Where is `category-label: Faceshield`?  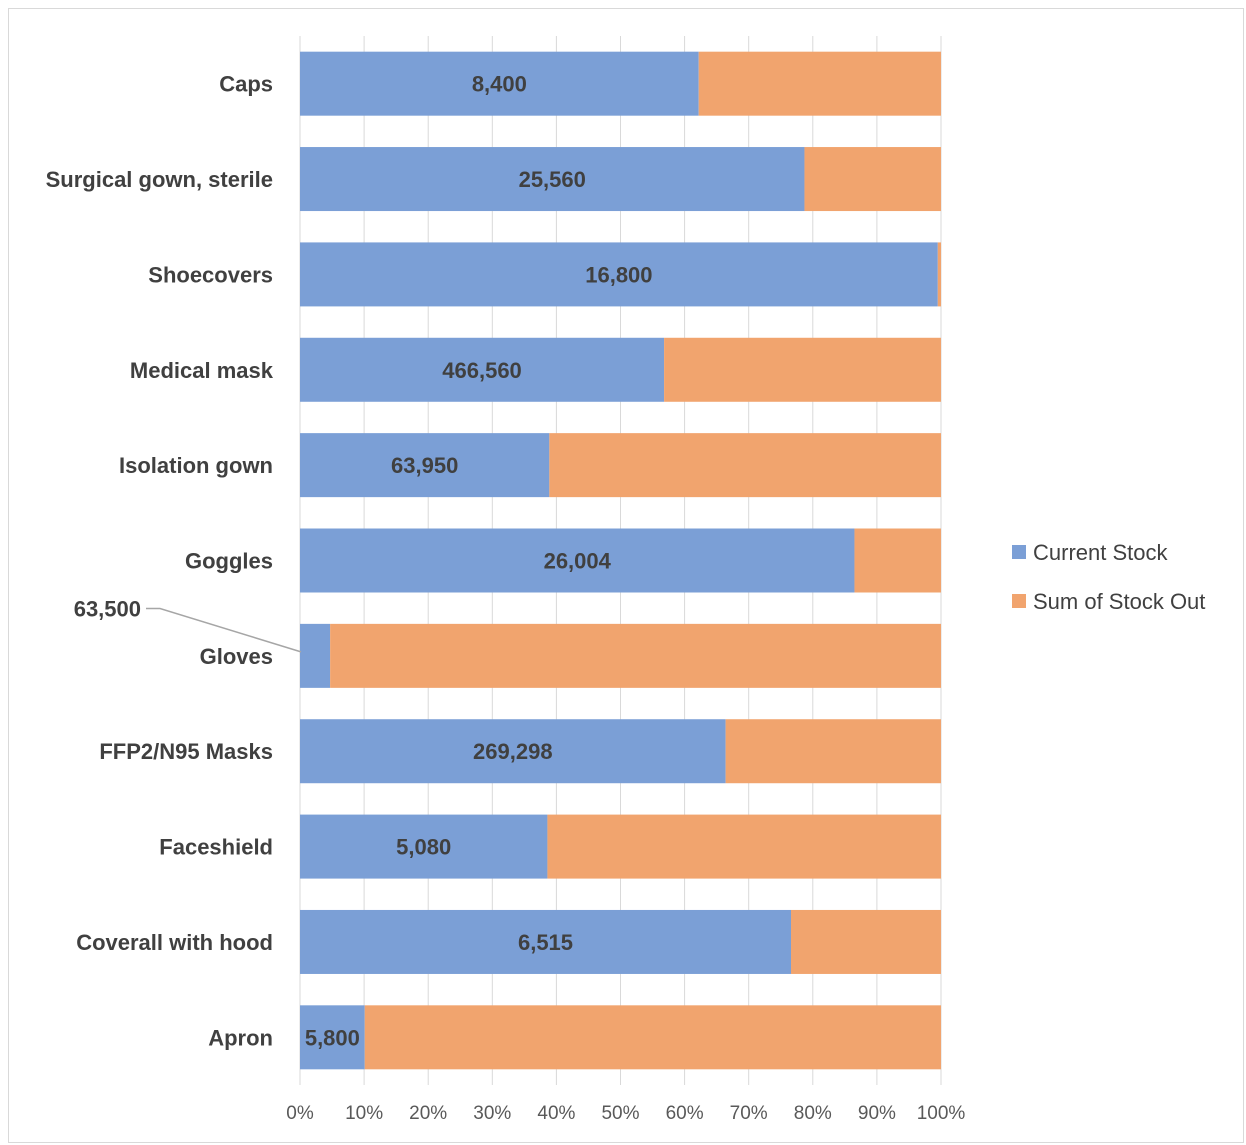
category-label: Faceshield is located at coordinates (216, 847).